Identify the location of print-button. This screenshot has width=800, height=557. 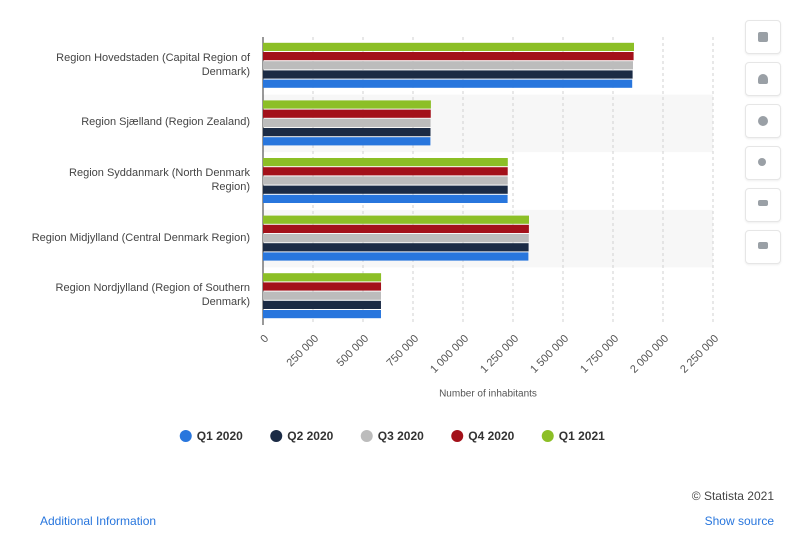
(763, 247).